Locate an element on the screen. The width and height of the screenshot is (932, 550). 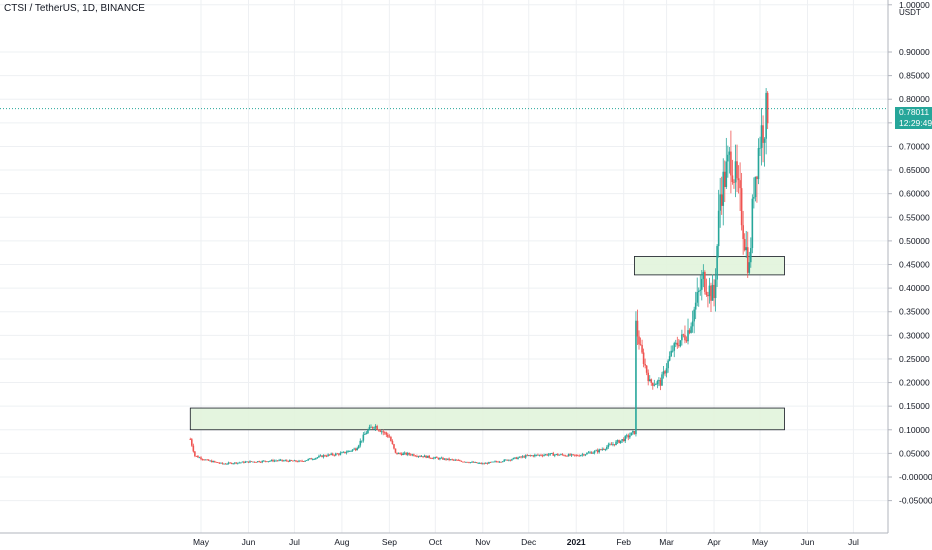
price-tick-label: 0.80000 is located at coordinates (914, 99).